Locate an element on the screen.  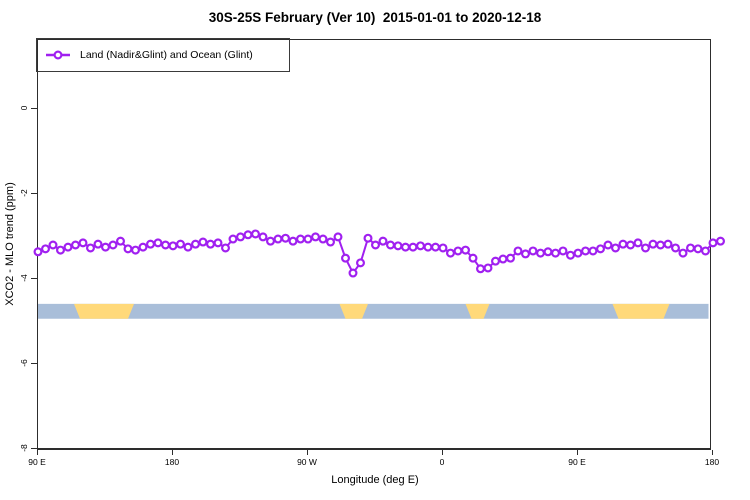
y-tick-label: 0 is located at coordinates (24, 108).